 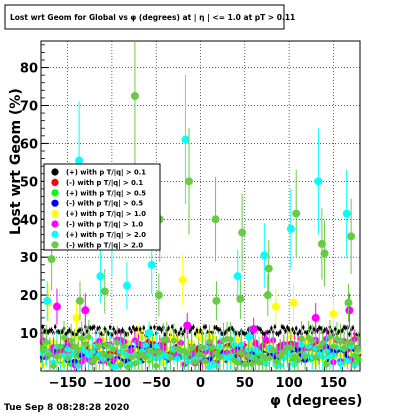 What do you see at coordinates (104, 225) in the screenshot?
I see `legend-label-5: (-) with p T/|q| > 1.0` at bounding box center [104, 225].